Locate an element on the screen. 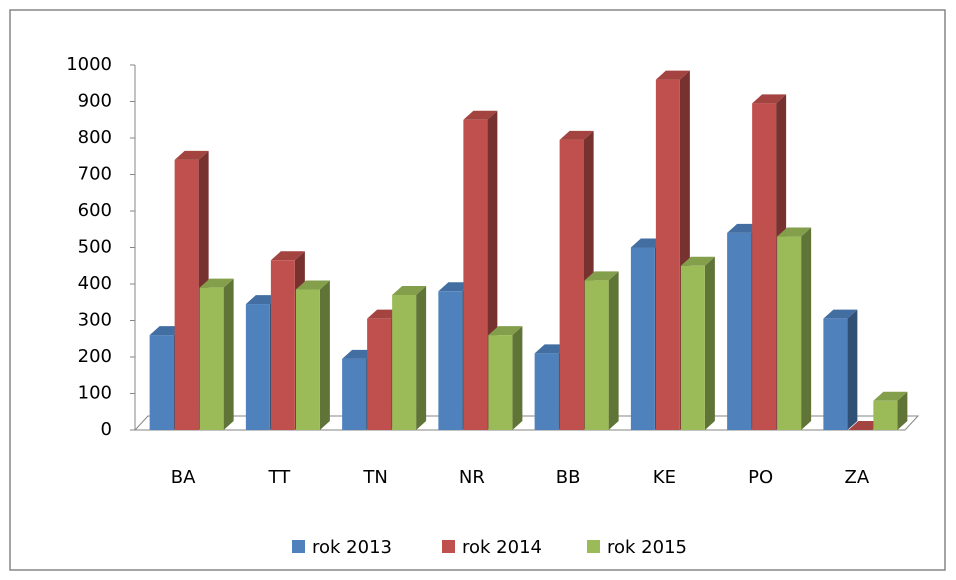 This screenshot has width=956, height=580. x-tick-label: NR is located at coordinates (472, 477).